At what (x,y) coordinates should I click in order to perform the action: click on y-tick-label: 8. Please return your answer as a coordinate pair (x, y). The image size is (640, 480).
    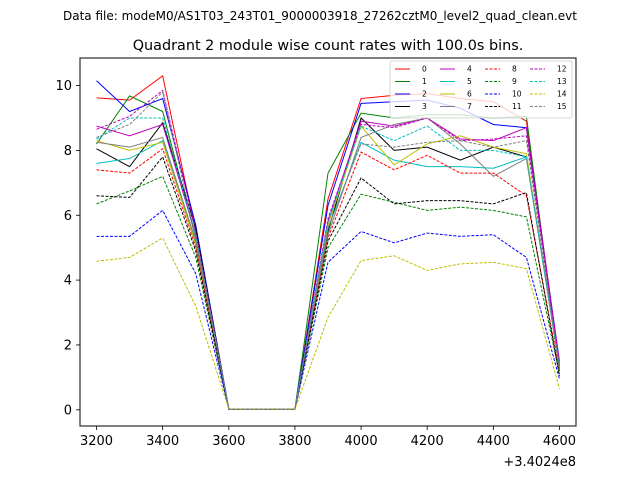
    Looking at the image, I should click on (68, 151).